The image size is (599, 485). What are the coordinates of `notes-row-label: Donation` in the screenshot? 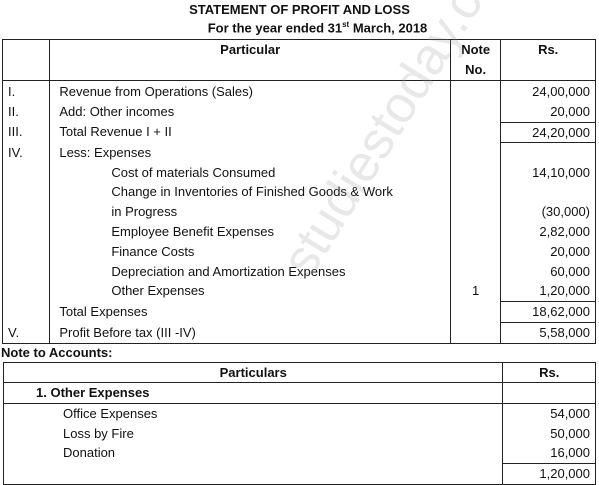 It's located at (253, 453).